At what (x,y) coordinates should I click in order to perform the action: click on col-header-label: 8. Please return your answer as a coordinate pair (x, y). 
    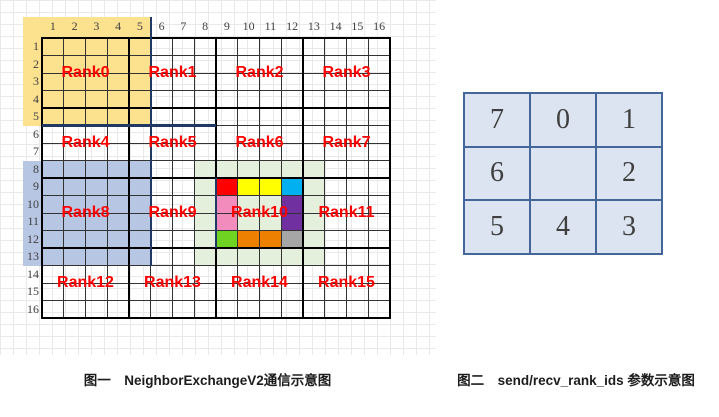
    Looking at the image, I should click on (205, 26).